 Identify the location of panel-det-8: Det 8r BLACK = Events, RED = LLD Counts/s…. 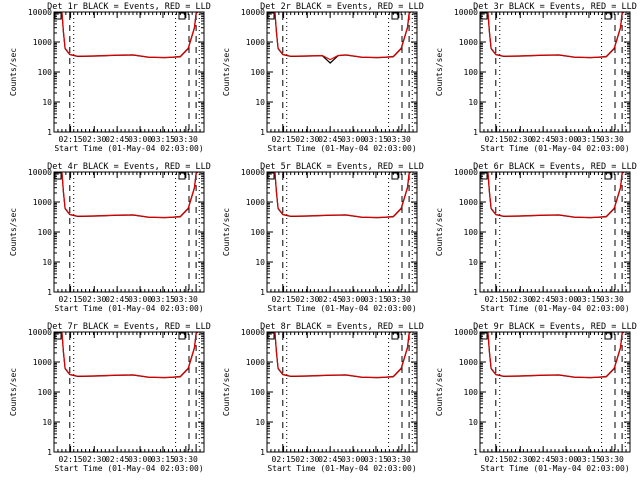
(323, 397).